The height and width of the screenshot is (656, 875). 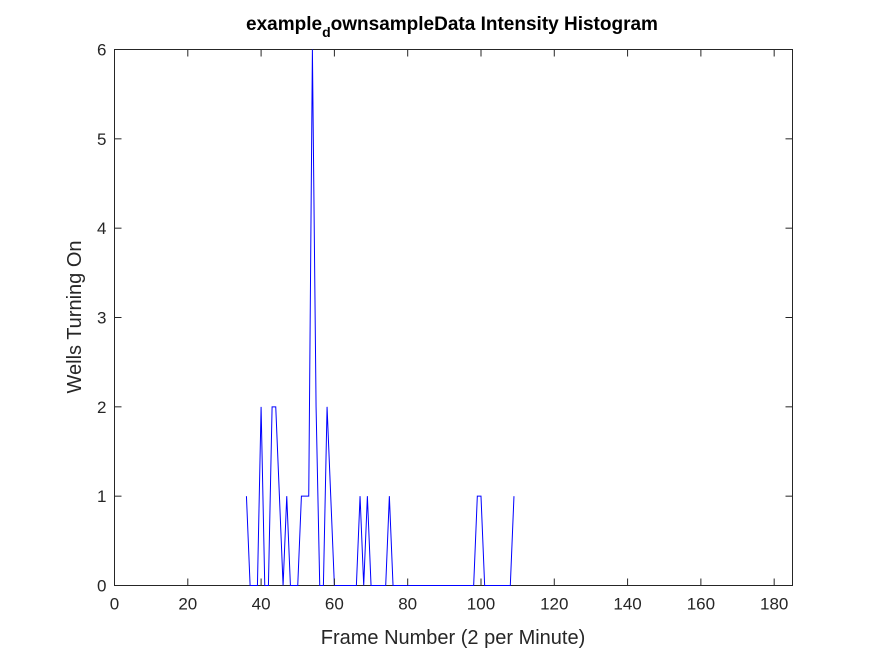 I want to click on y-tick-label: 0, so click(x=101, y=586).